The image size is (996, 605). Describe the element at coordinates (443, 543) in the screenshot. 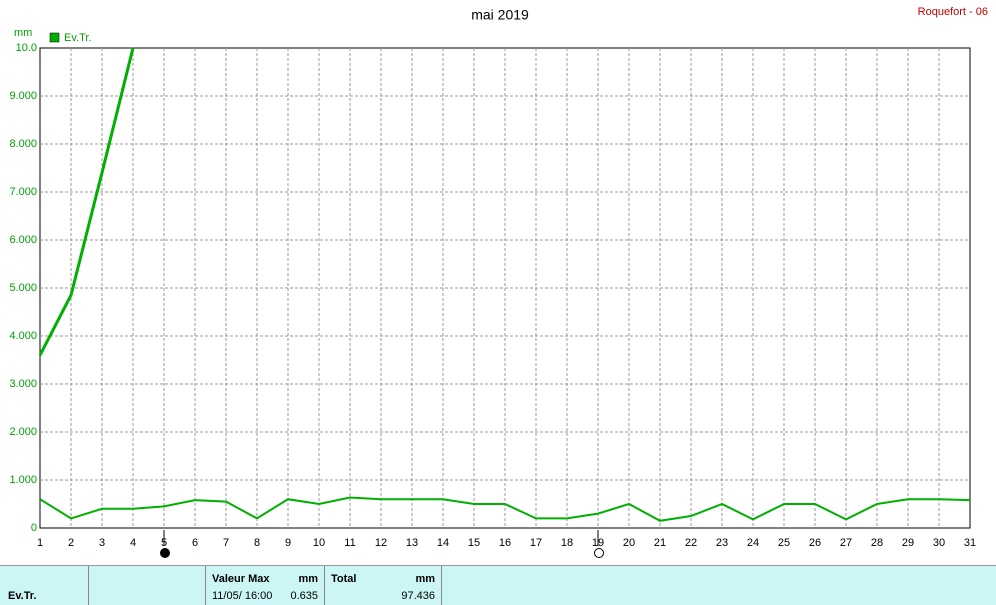

I see `x-tick-label: 14` at that location.